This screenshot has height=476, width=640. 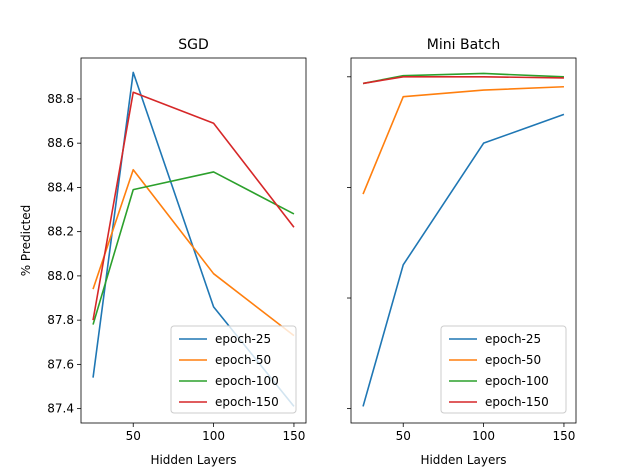 I want to click on y-tick-label: 87.6, so click(x=60, y=364).